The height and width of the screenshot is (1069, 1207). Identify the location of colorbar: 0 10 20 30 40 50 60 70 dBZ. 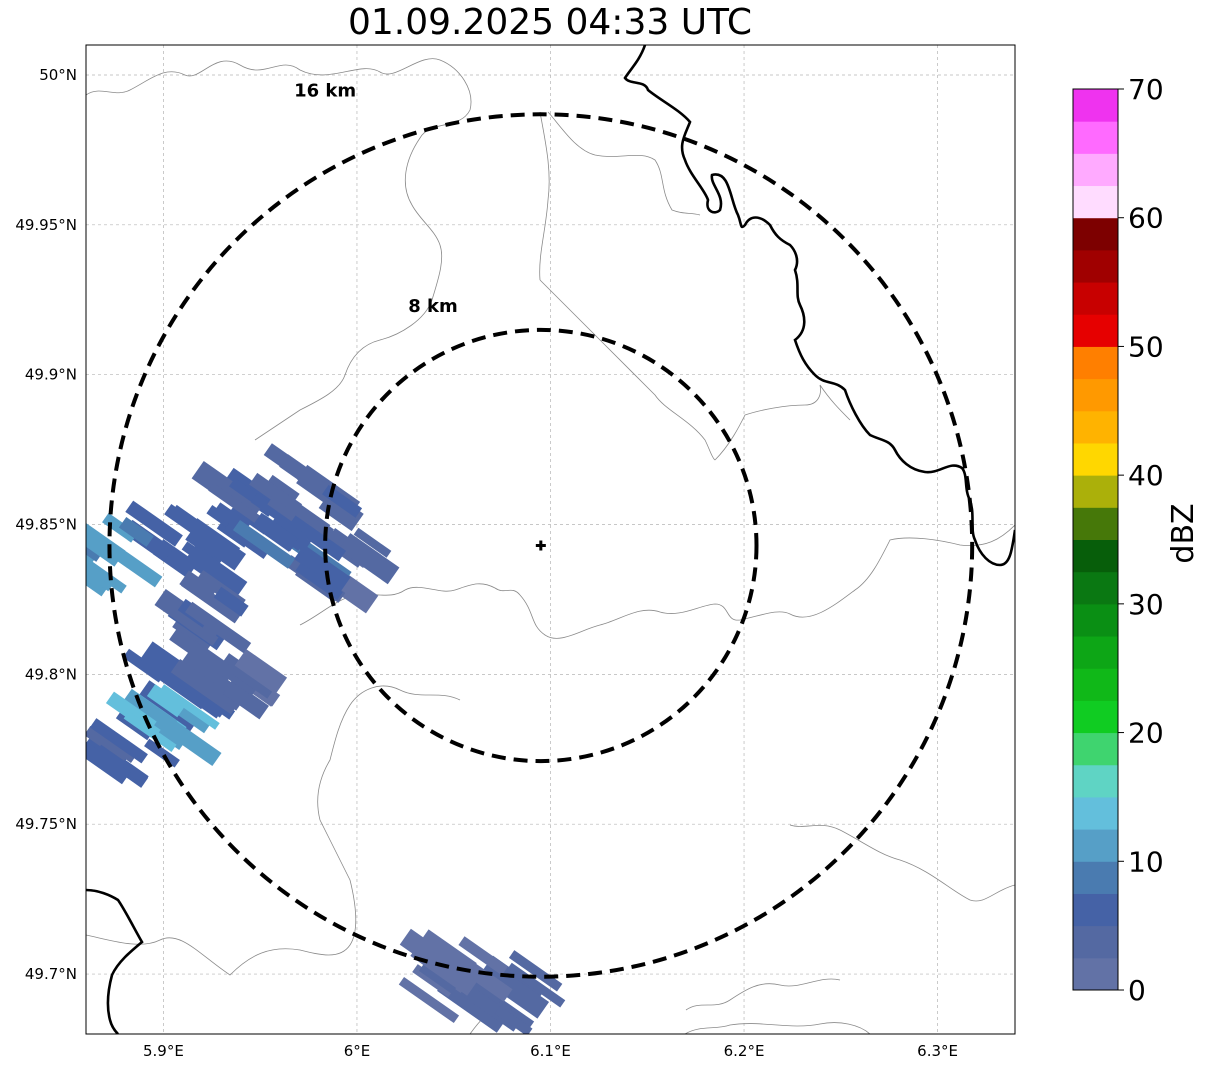
(1136, 540).